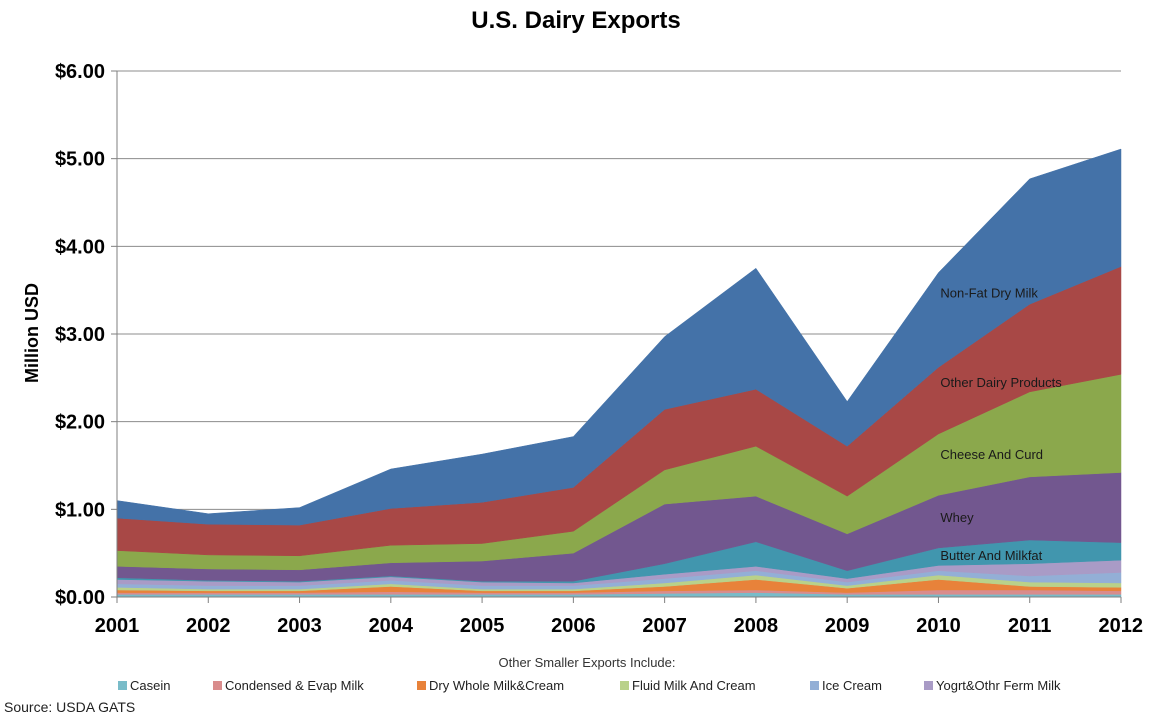  I want to click on y-axis-label: Million USD, so click(32, 333).